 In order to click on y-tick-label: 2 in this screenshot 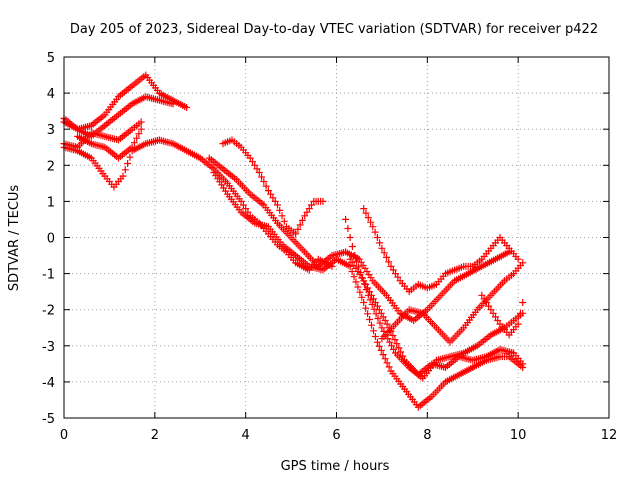, I will do `click(51, 166)`.